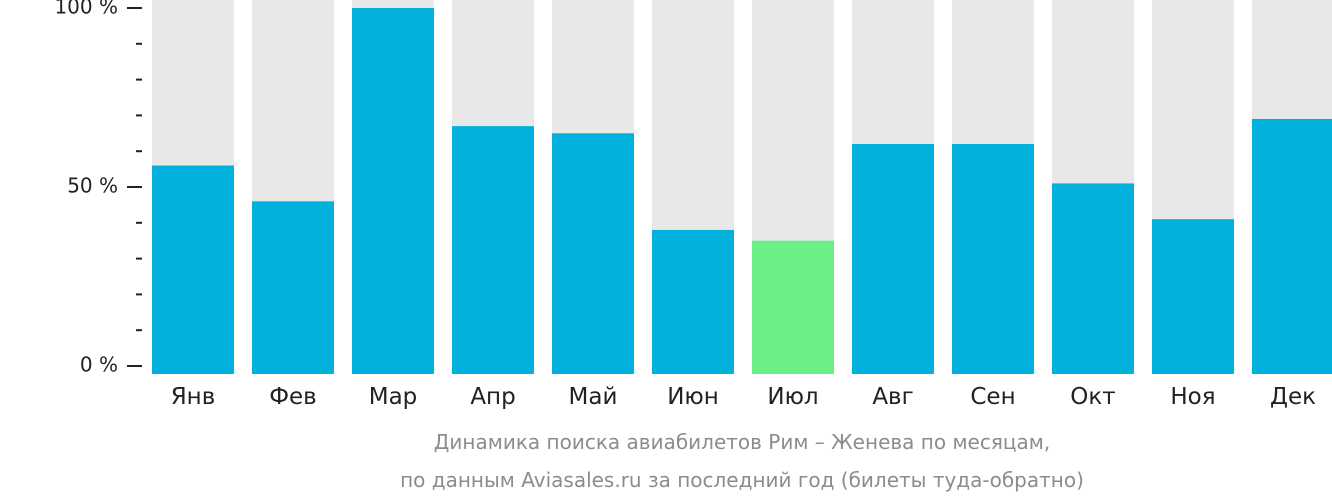 This screenshot has width=1332, height=502. I want to click on x-axis-tick-label: Окт, so click(1092, 397).